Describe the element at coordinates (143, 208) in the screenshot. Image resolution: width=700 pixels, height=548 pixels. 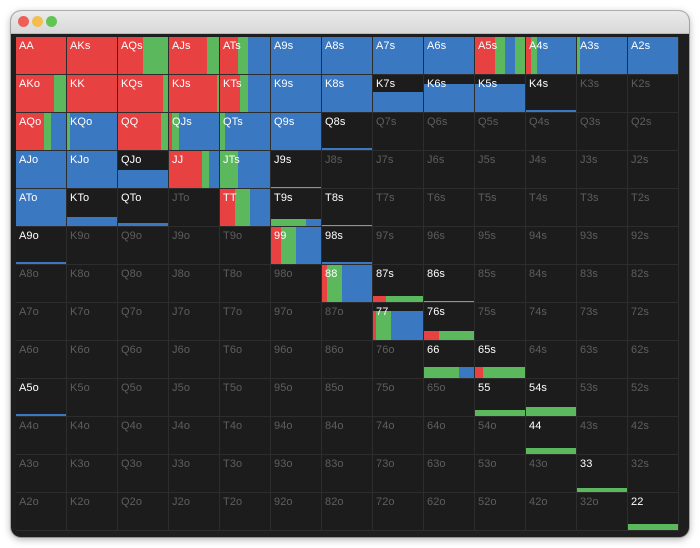
I see `hand-cell: QTo` at that location.